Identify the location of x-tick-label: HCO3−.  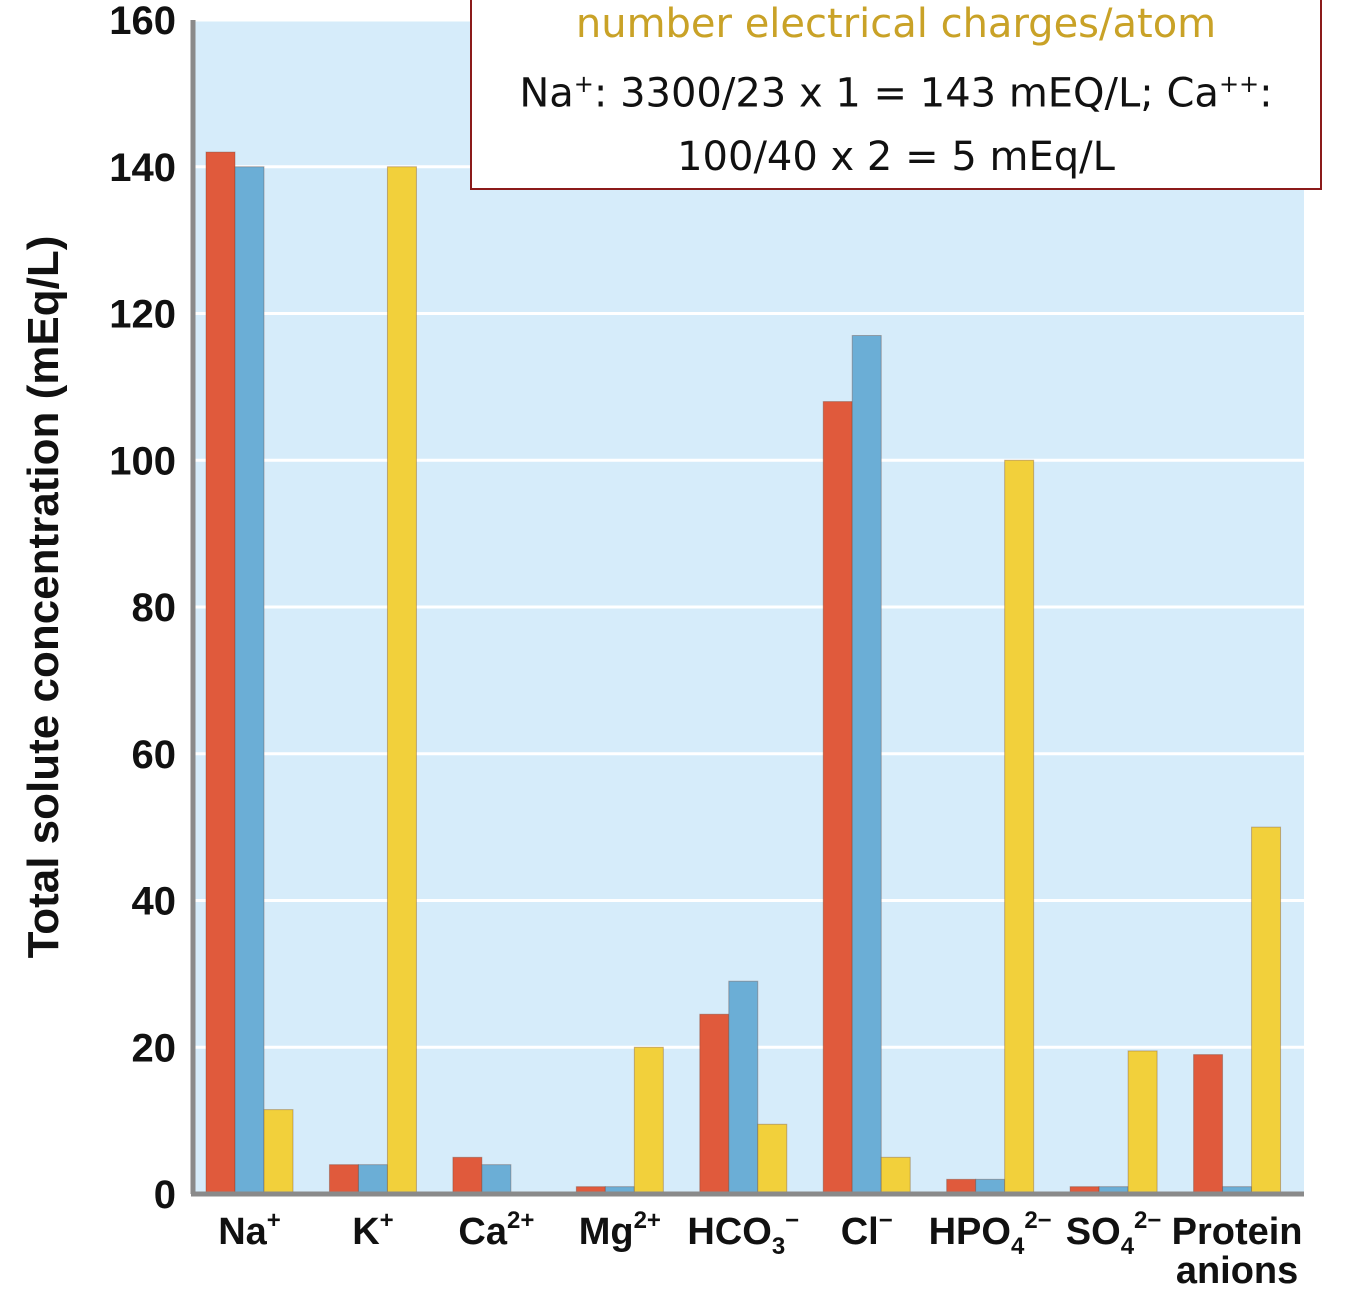
(743, 1233).